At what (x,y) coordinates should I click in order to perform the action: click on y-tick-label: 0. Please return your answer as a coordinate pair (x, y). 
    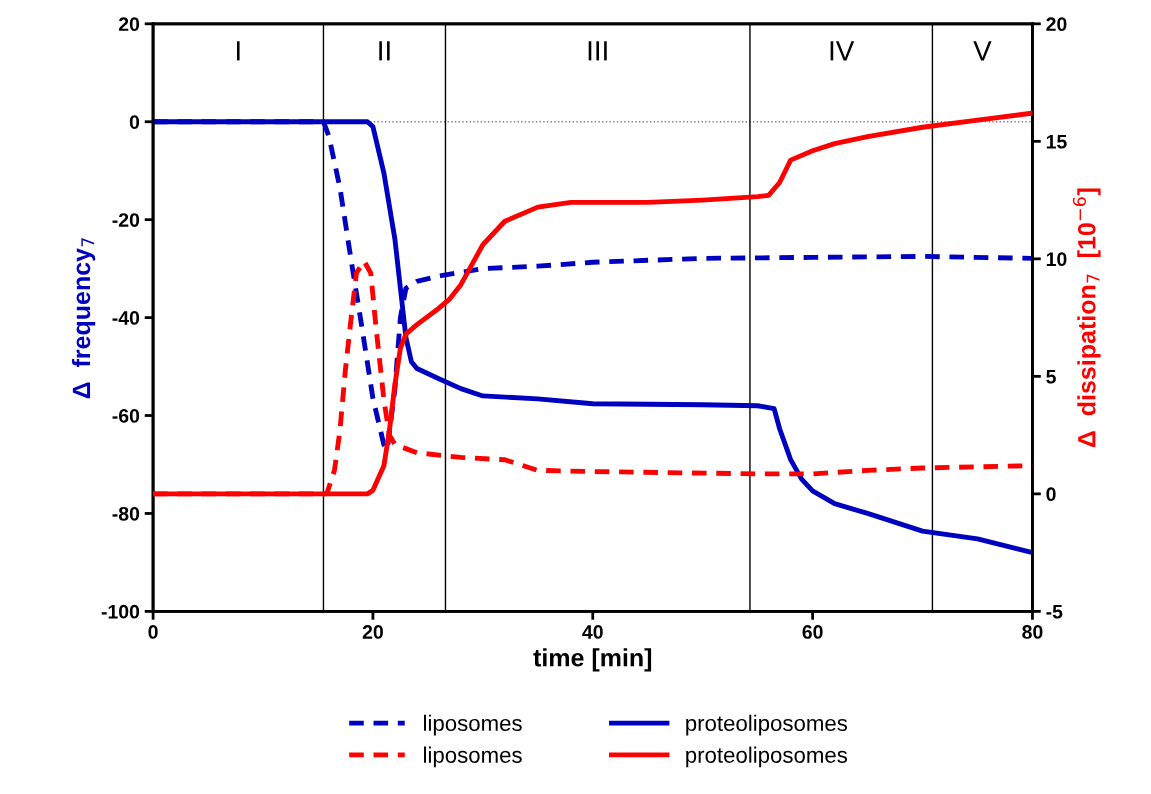
    Looking at the image, I should click on (134, 122).